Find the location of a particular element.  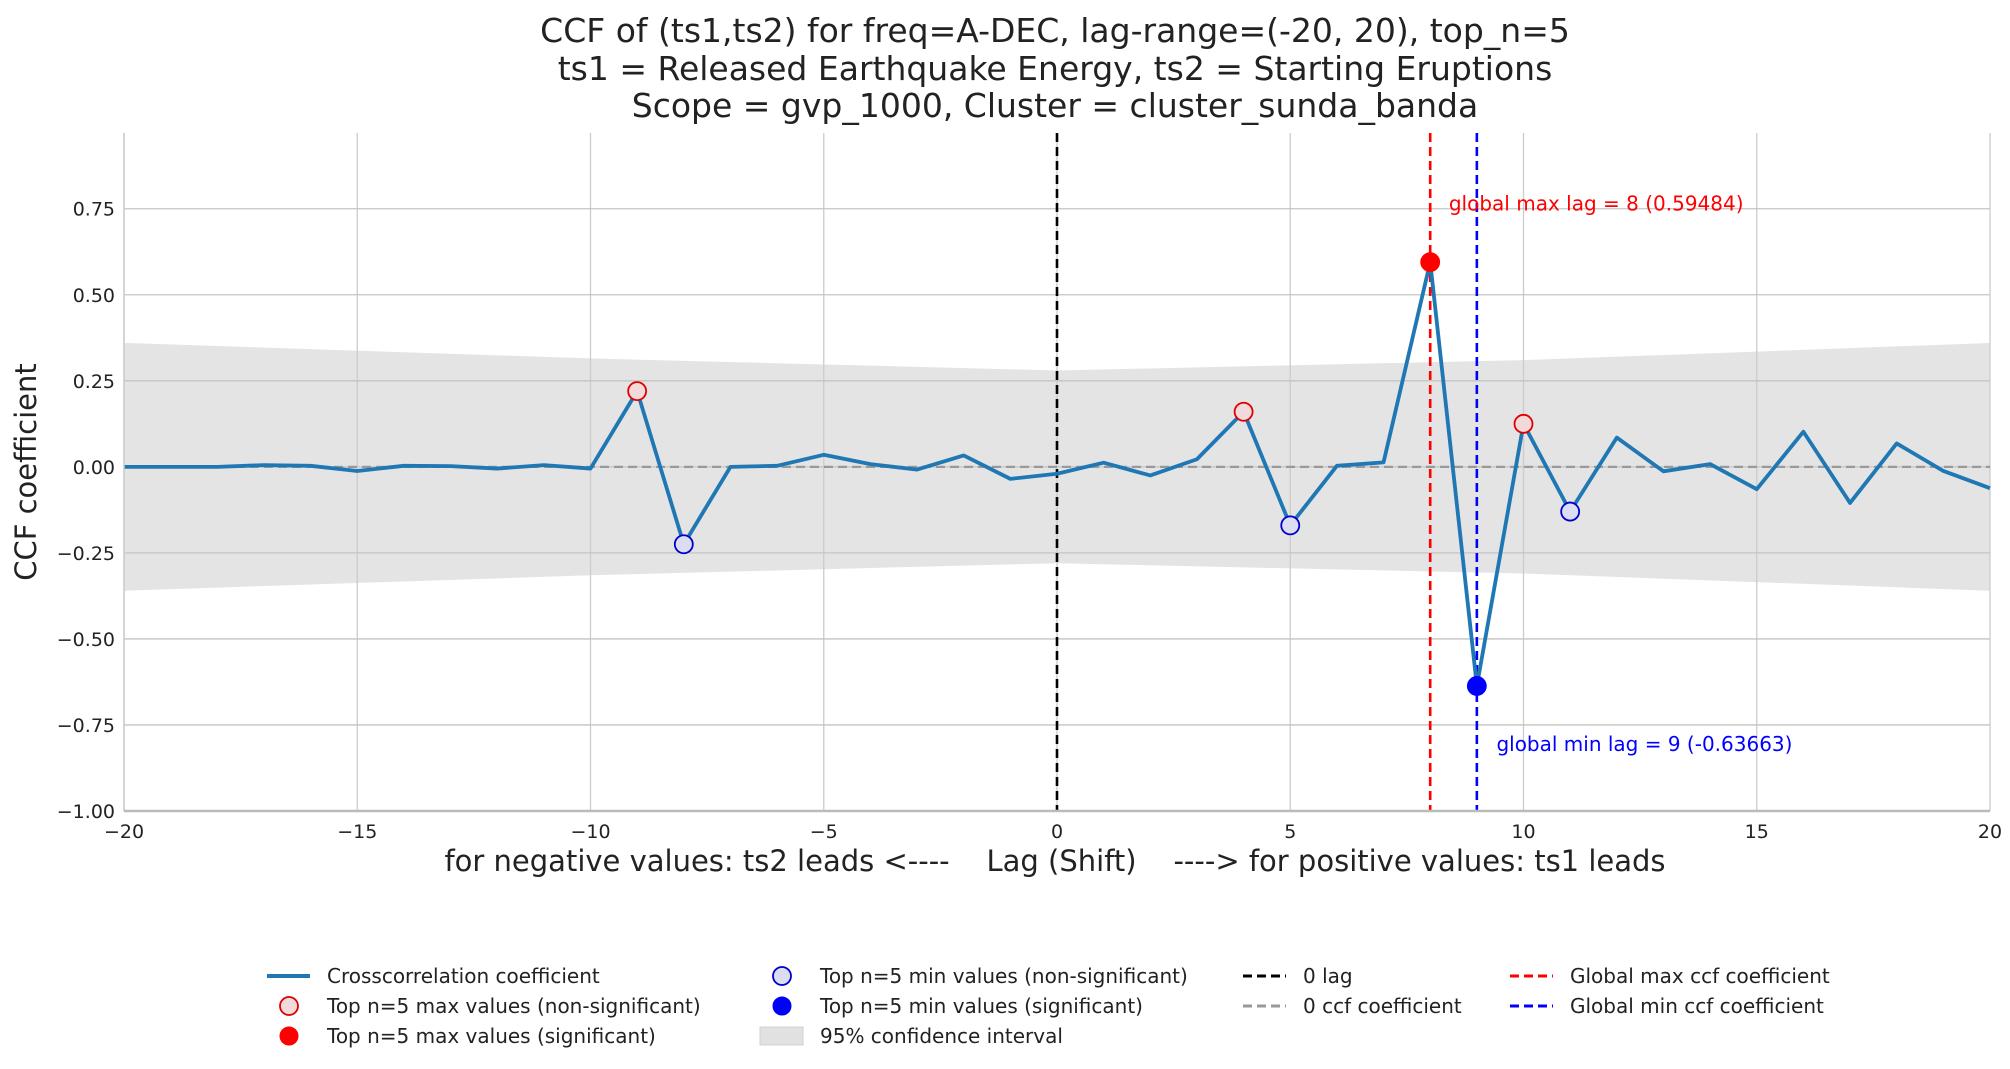

y-tick-label: 0.25 is located at coordinates (94, 382).